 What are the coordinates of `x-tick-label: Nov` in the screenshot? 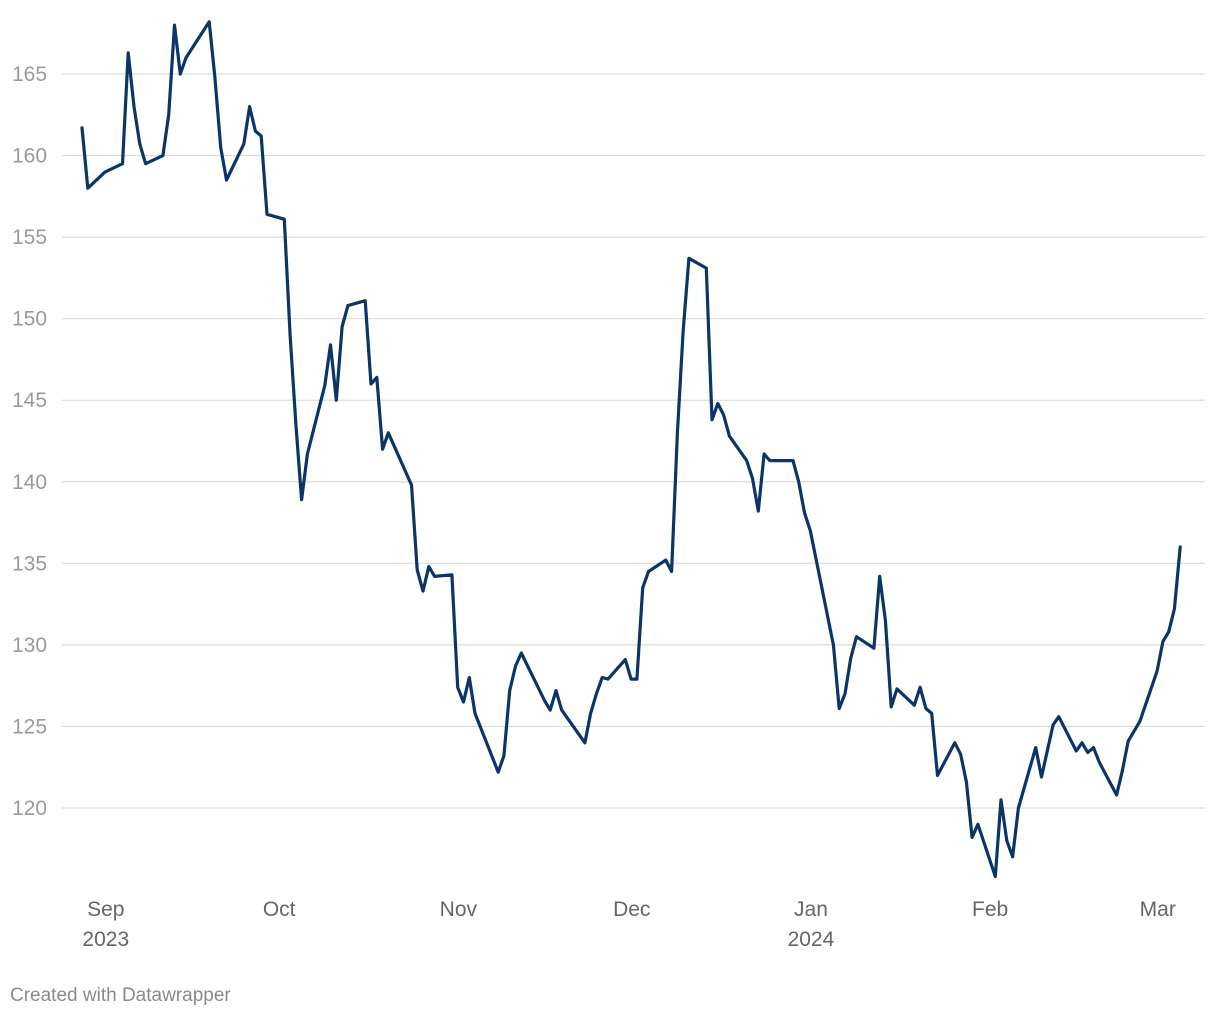 It's located at (459, 909).